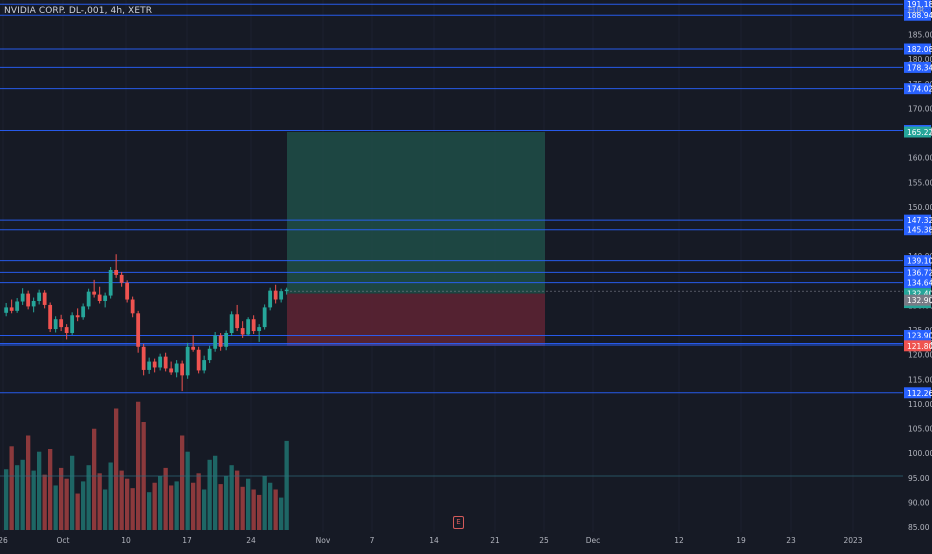 The width and height of the screenshot is (932, 554). I want to click on time-axis-label: Dec, so click(593, 540).